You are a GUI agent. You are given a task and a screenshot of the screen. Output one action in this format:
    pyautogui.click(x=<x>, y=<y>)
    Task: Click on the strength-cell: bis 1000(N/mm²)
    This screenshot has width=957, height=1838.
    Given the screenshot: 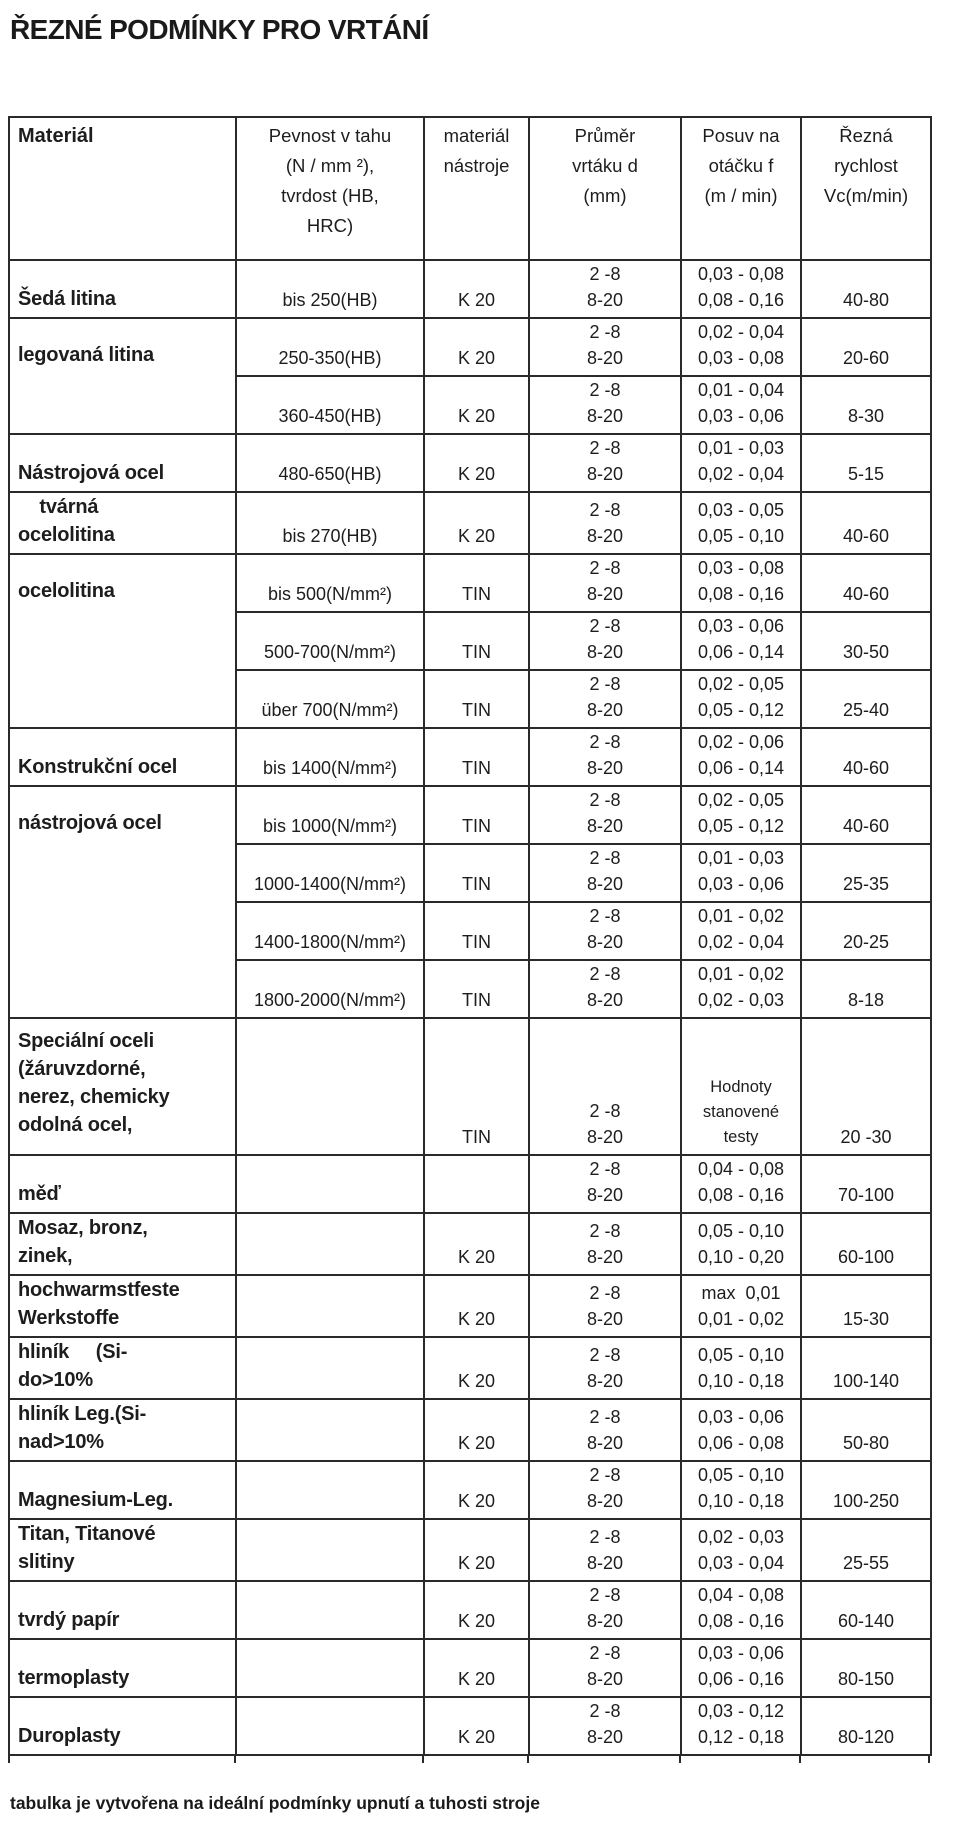 What is the action you would take?
    pyautogui.click(x=330, y=815)
    